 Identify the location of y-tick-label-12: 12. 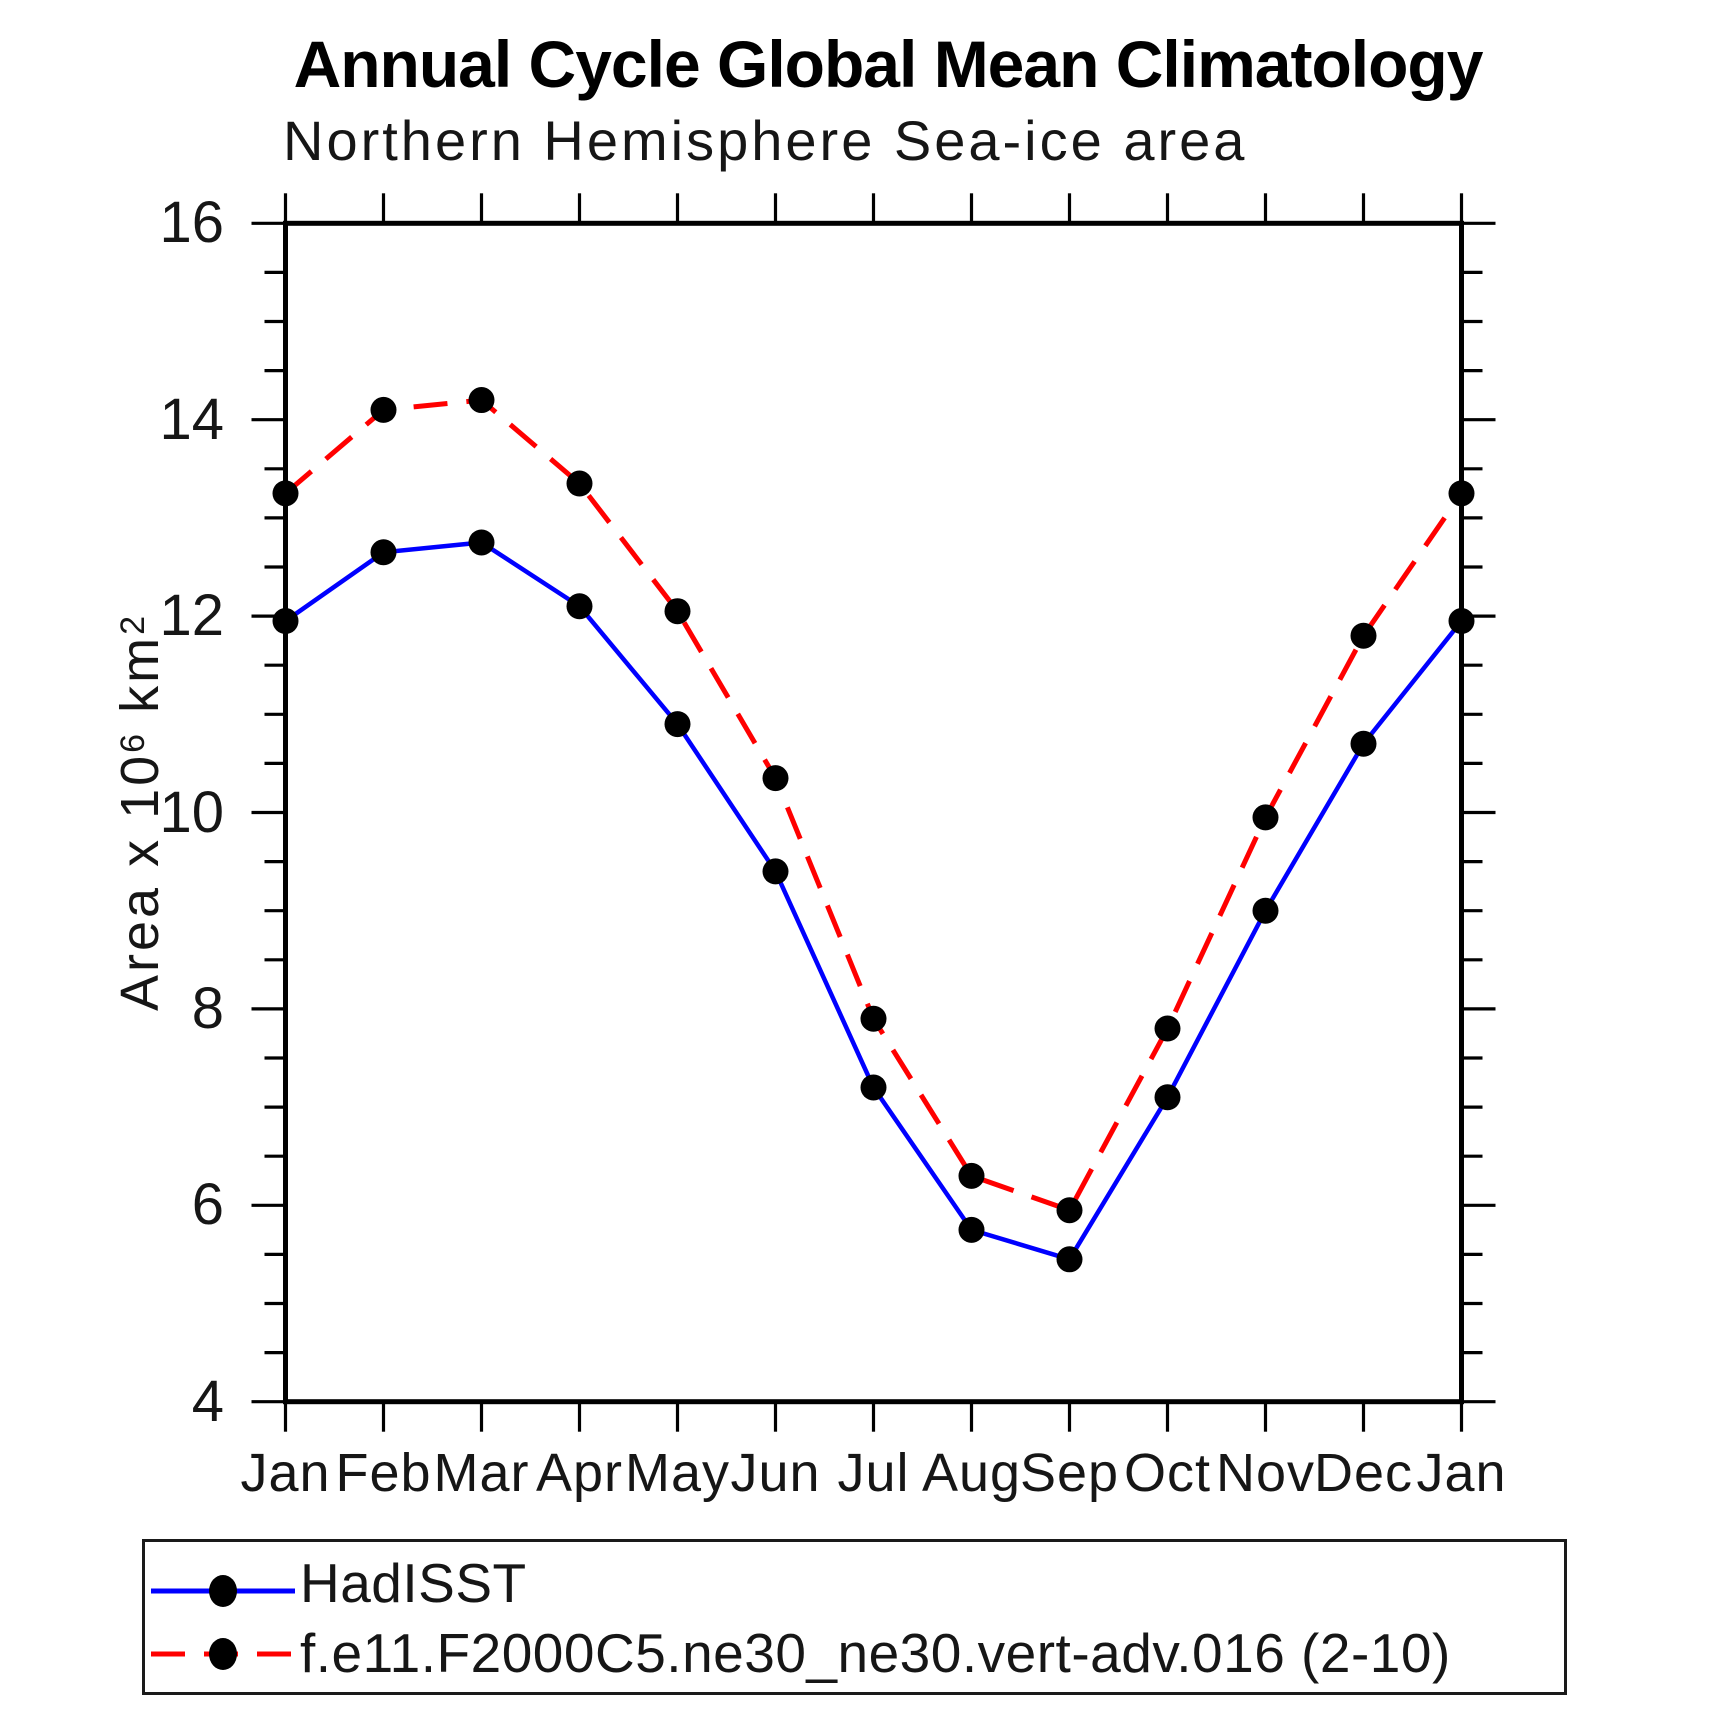
(191, 616).